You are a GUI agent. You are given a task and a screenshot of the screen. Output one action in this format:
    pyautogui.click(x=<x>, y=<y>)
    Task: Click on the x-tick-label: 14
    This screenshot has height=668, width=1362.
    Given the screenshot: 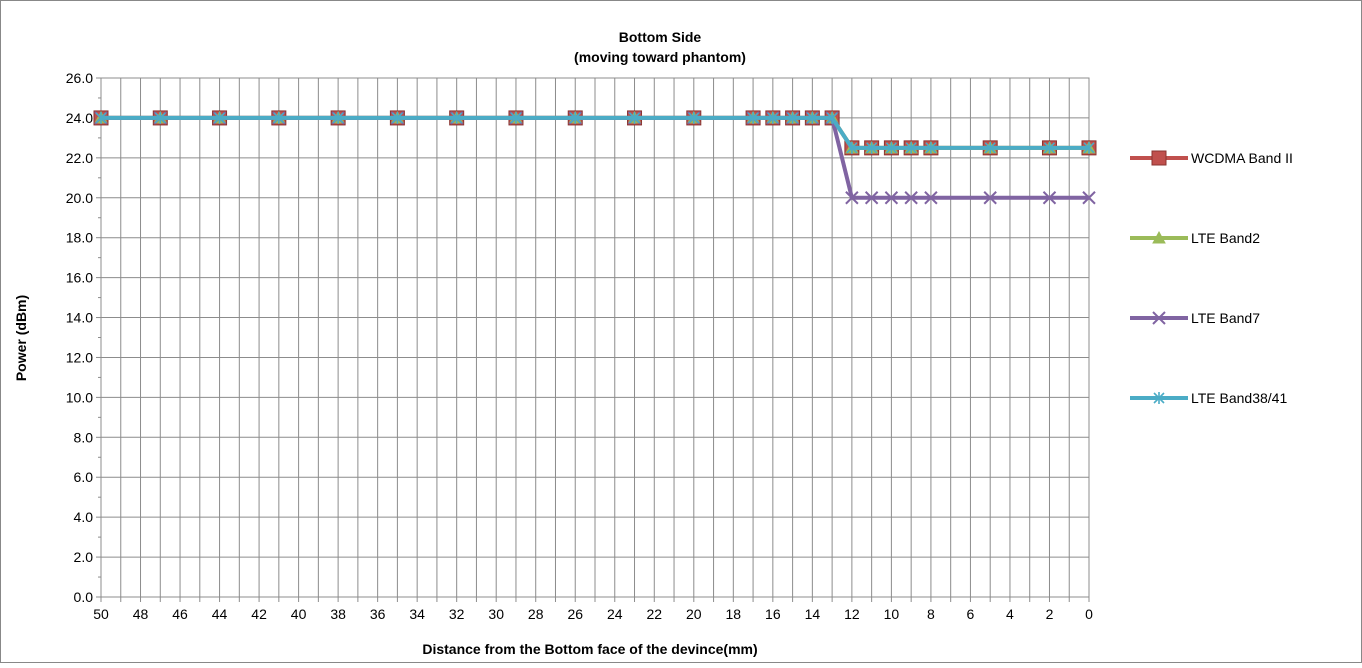 What is the action you would take?
    pyautogui.click(x=813, y=614)
    